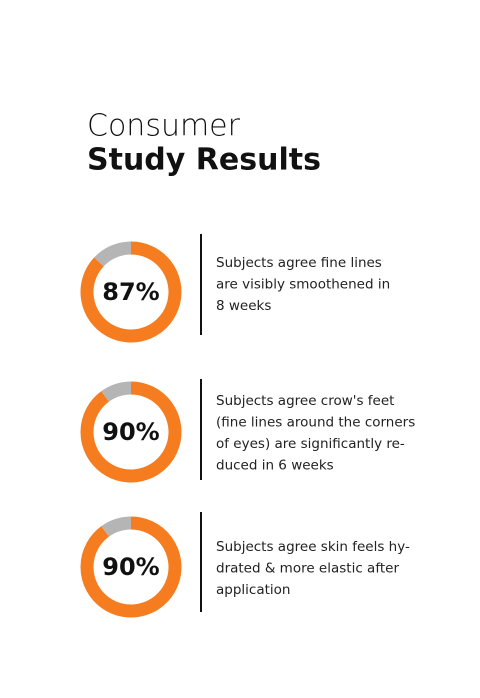 Image resolution: width=480 pixels, height=698 pixels. I want to click on title-bold: Study Results, so click(204, 160).